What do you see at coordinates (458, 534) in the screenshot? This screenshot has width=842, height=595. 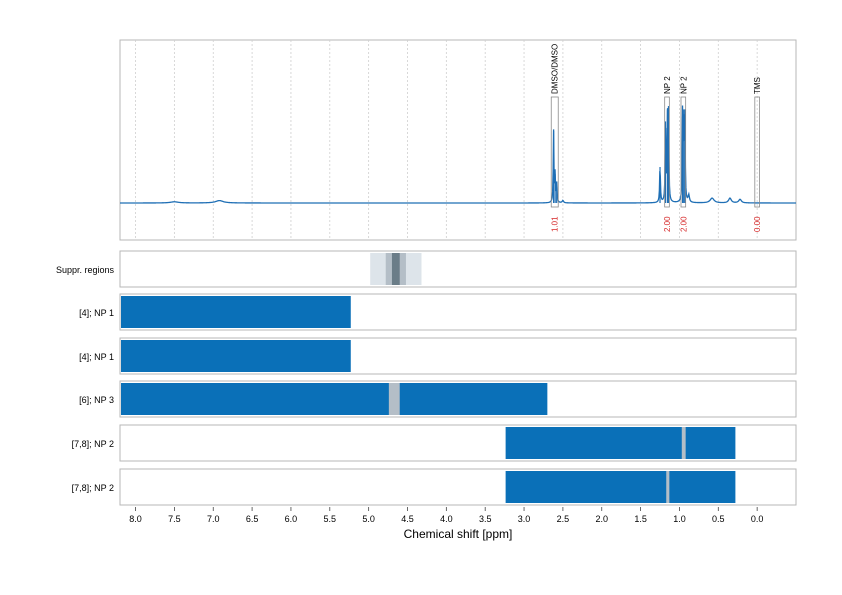 I see `x-axis-label: Chemical shift [ppm]` at bounding box center [458, 534].